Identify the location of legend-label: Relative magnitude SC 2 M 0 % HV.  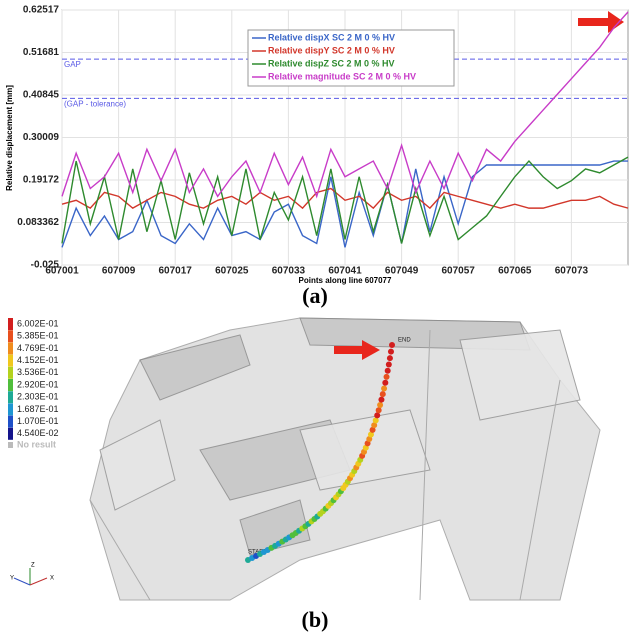
(342, 76).